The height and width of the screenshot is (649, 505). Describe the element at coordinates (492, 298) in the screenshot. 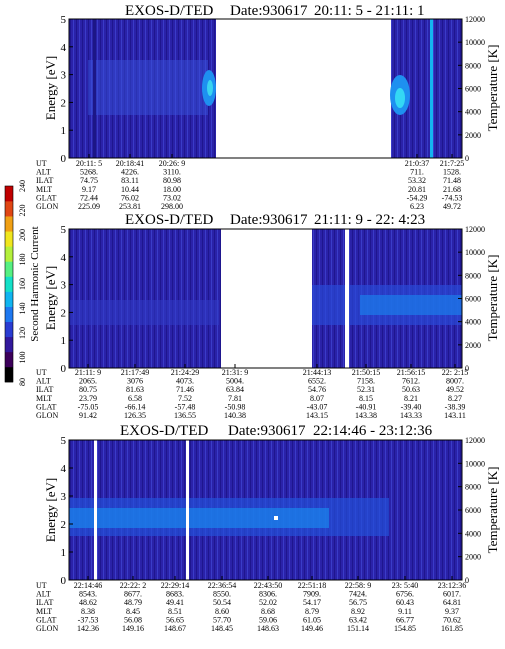

I see `panel-2-y2label: Temperature [K]` at that location.